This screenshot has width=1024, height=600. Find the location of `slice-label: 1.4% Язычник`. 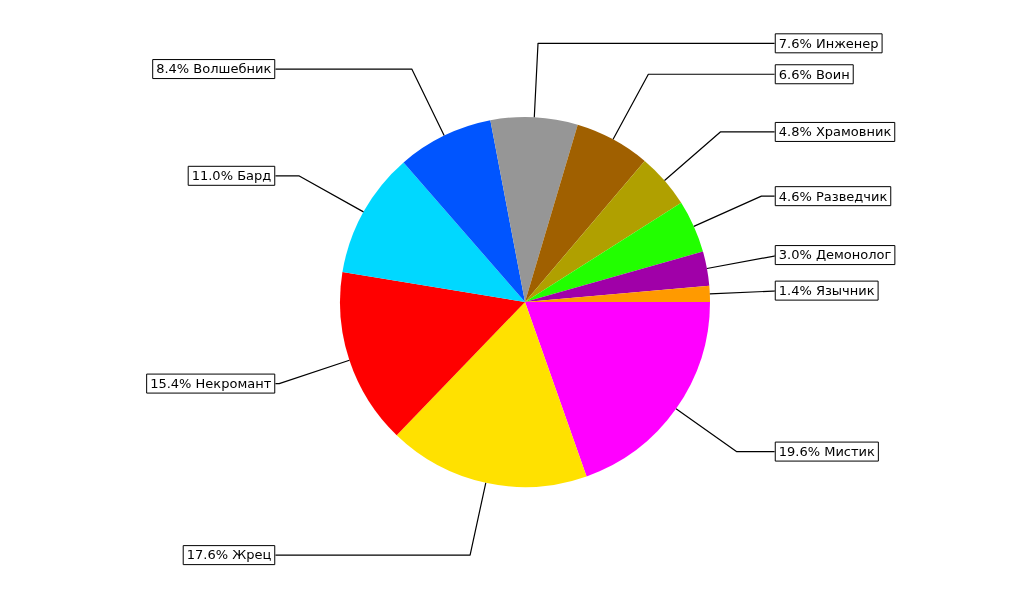

slice-label: 1.4% Язычник is located at coordinates (826, 290).